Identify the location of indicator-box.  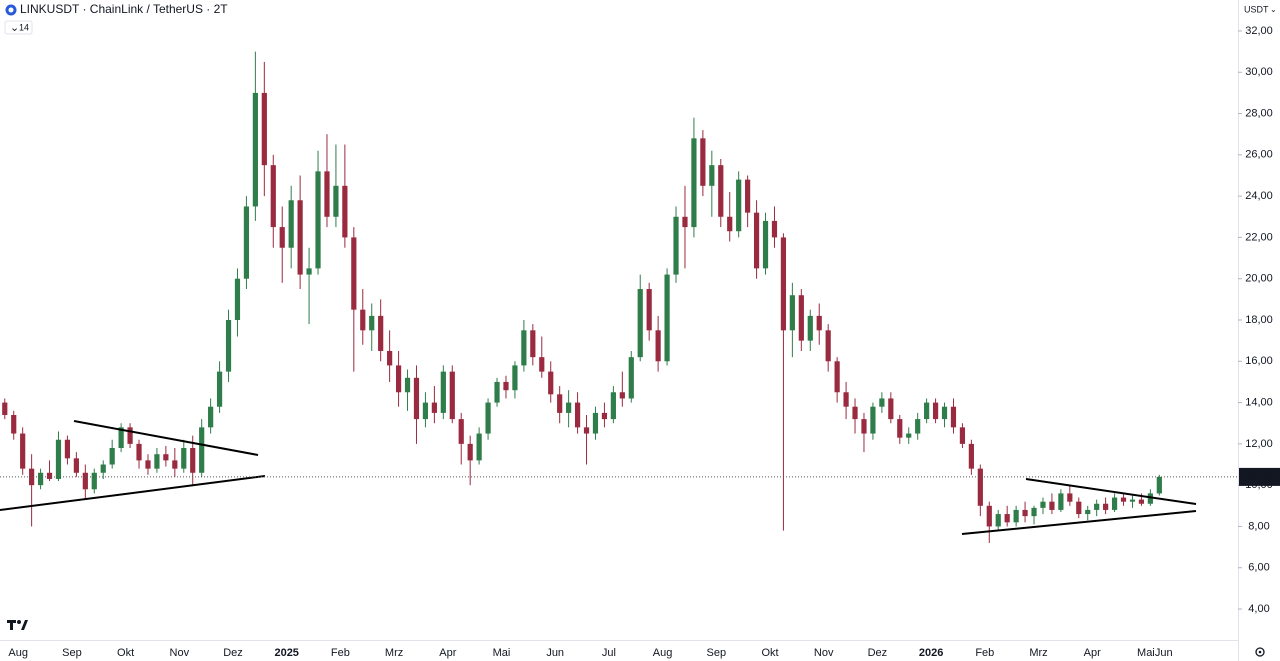
(18, 27).